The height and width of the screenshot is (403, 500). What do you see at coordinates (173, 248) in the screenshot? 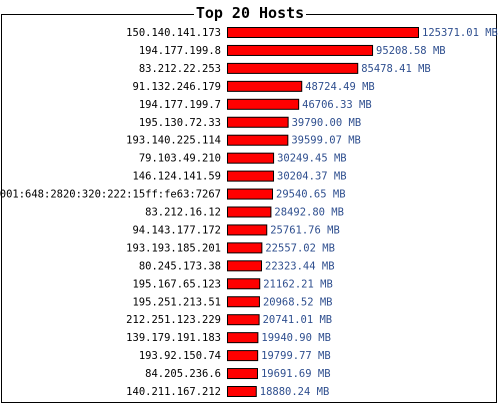
I see `host-label: 193.193.185.201` at bounding box center [173, 248].